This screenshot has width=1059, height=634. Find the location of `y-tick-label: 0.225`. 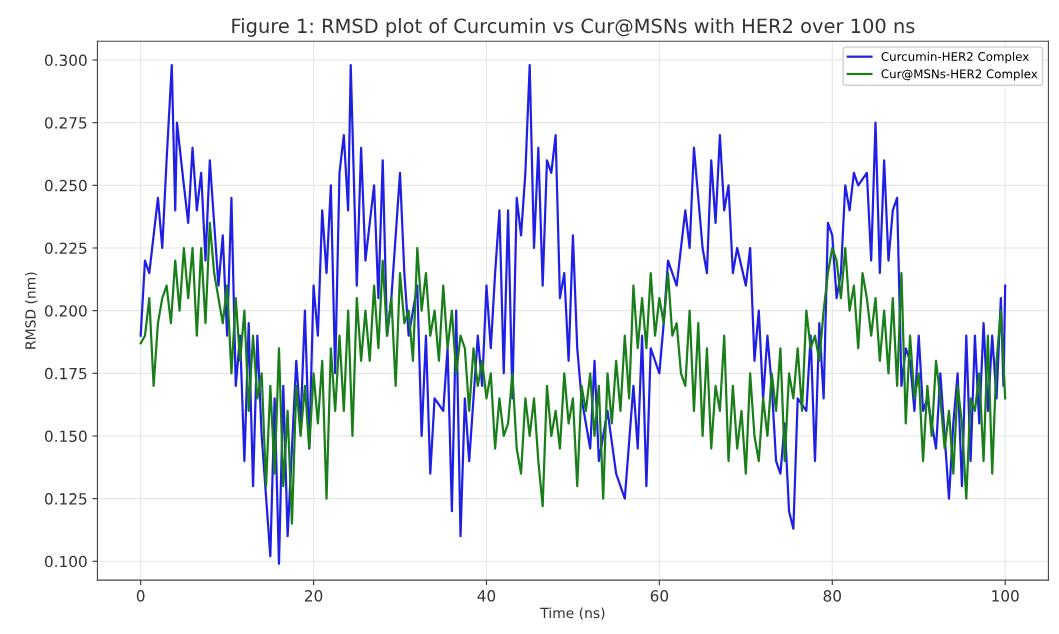

y-tick-label: 0.225 is located at coordinates (65, 248).